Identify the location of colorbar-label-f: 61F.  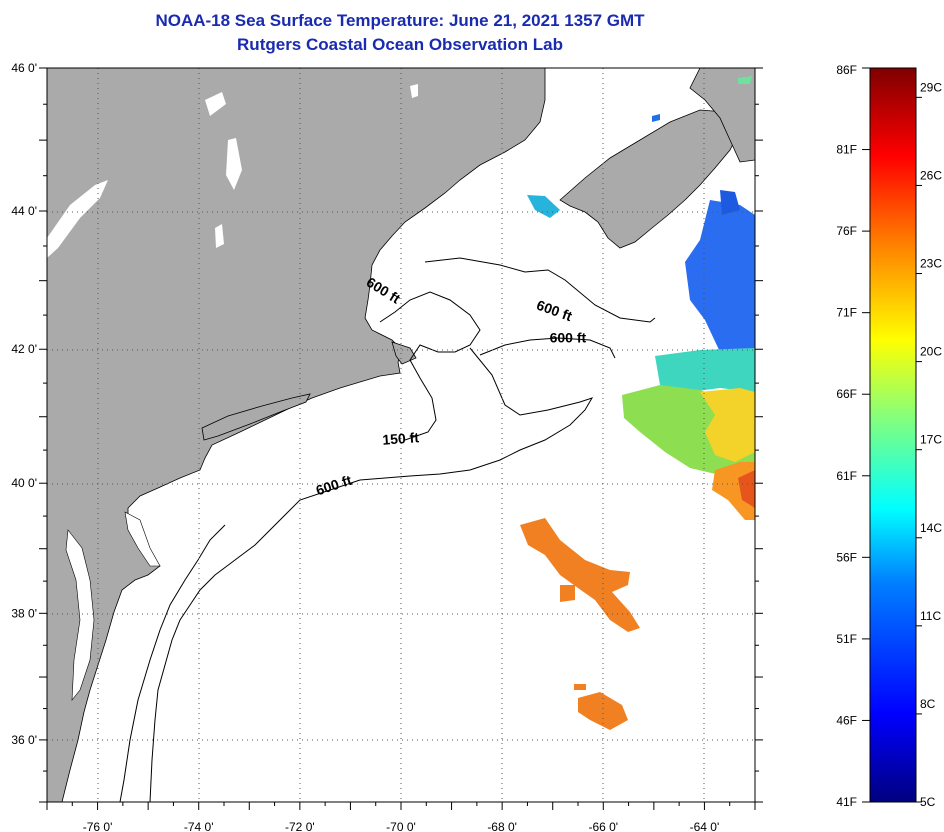
(846, 476).